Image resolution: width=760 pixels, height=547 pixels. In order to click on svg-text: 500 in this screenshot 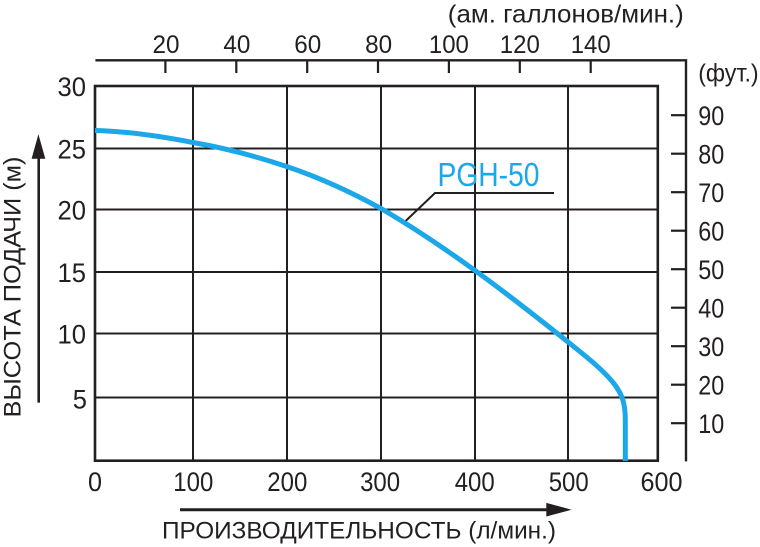, I will do `click(569, 482)`.